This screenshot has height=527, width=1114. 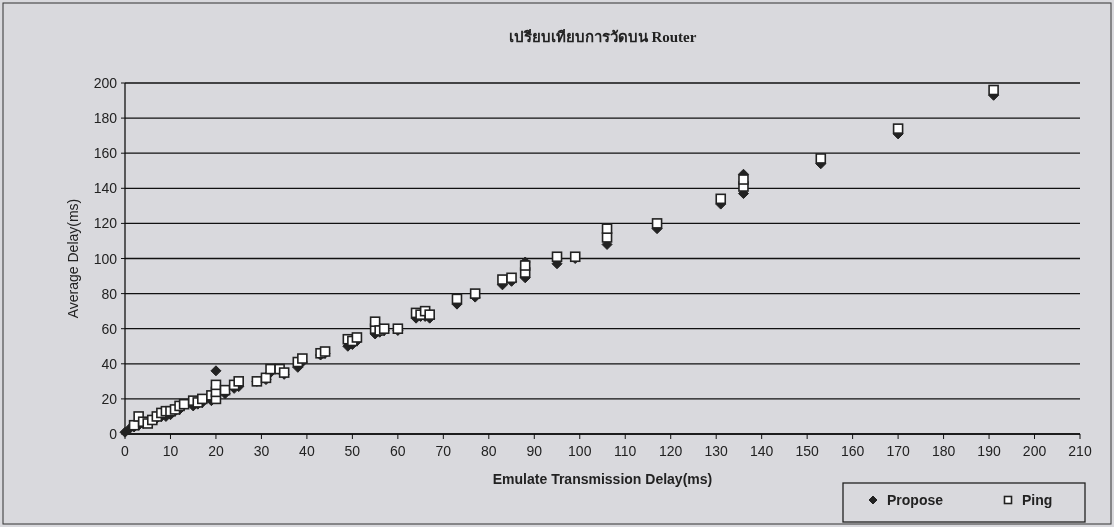 I want to click on x-tick-label: 140, so click(x=761, y=451).